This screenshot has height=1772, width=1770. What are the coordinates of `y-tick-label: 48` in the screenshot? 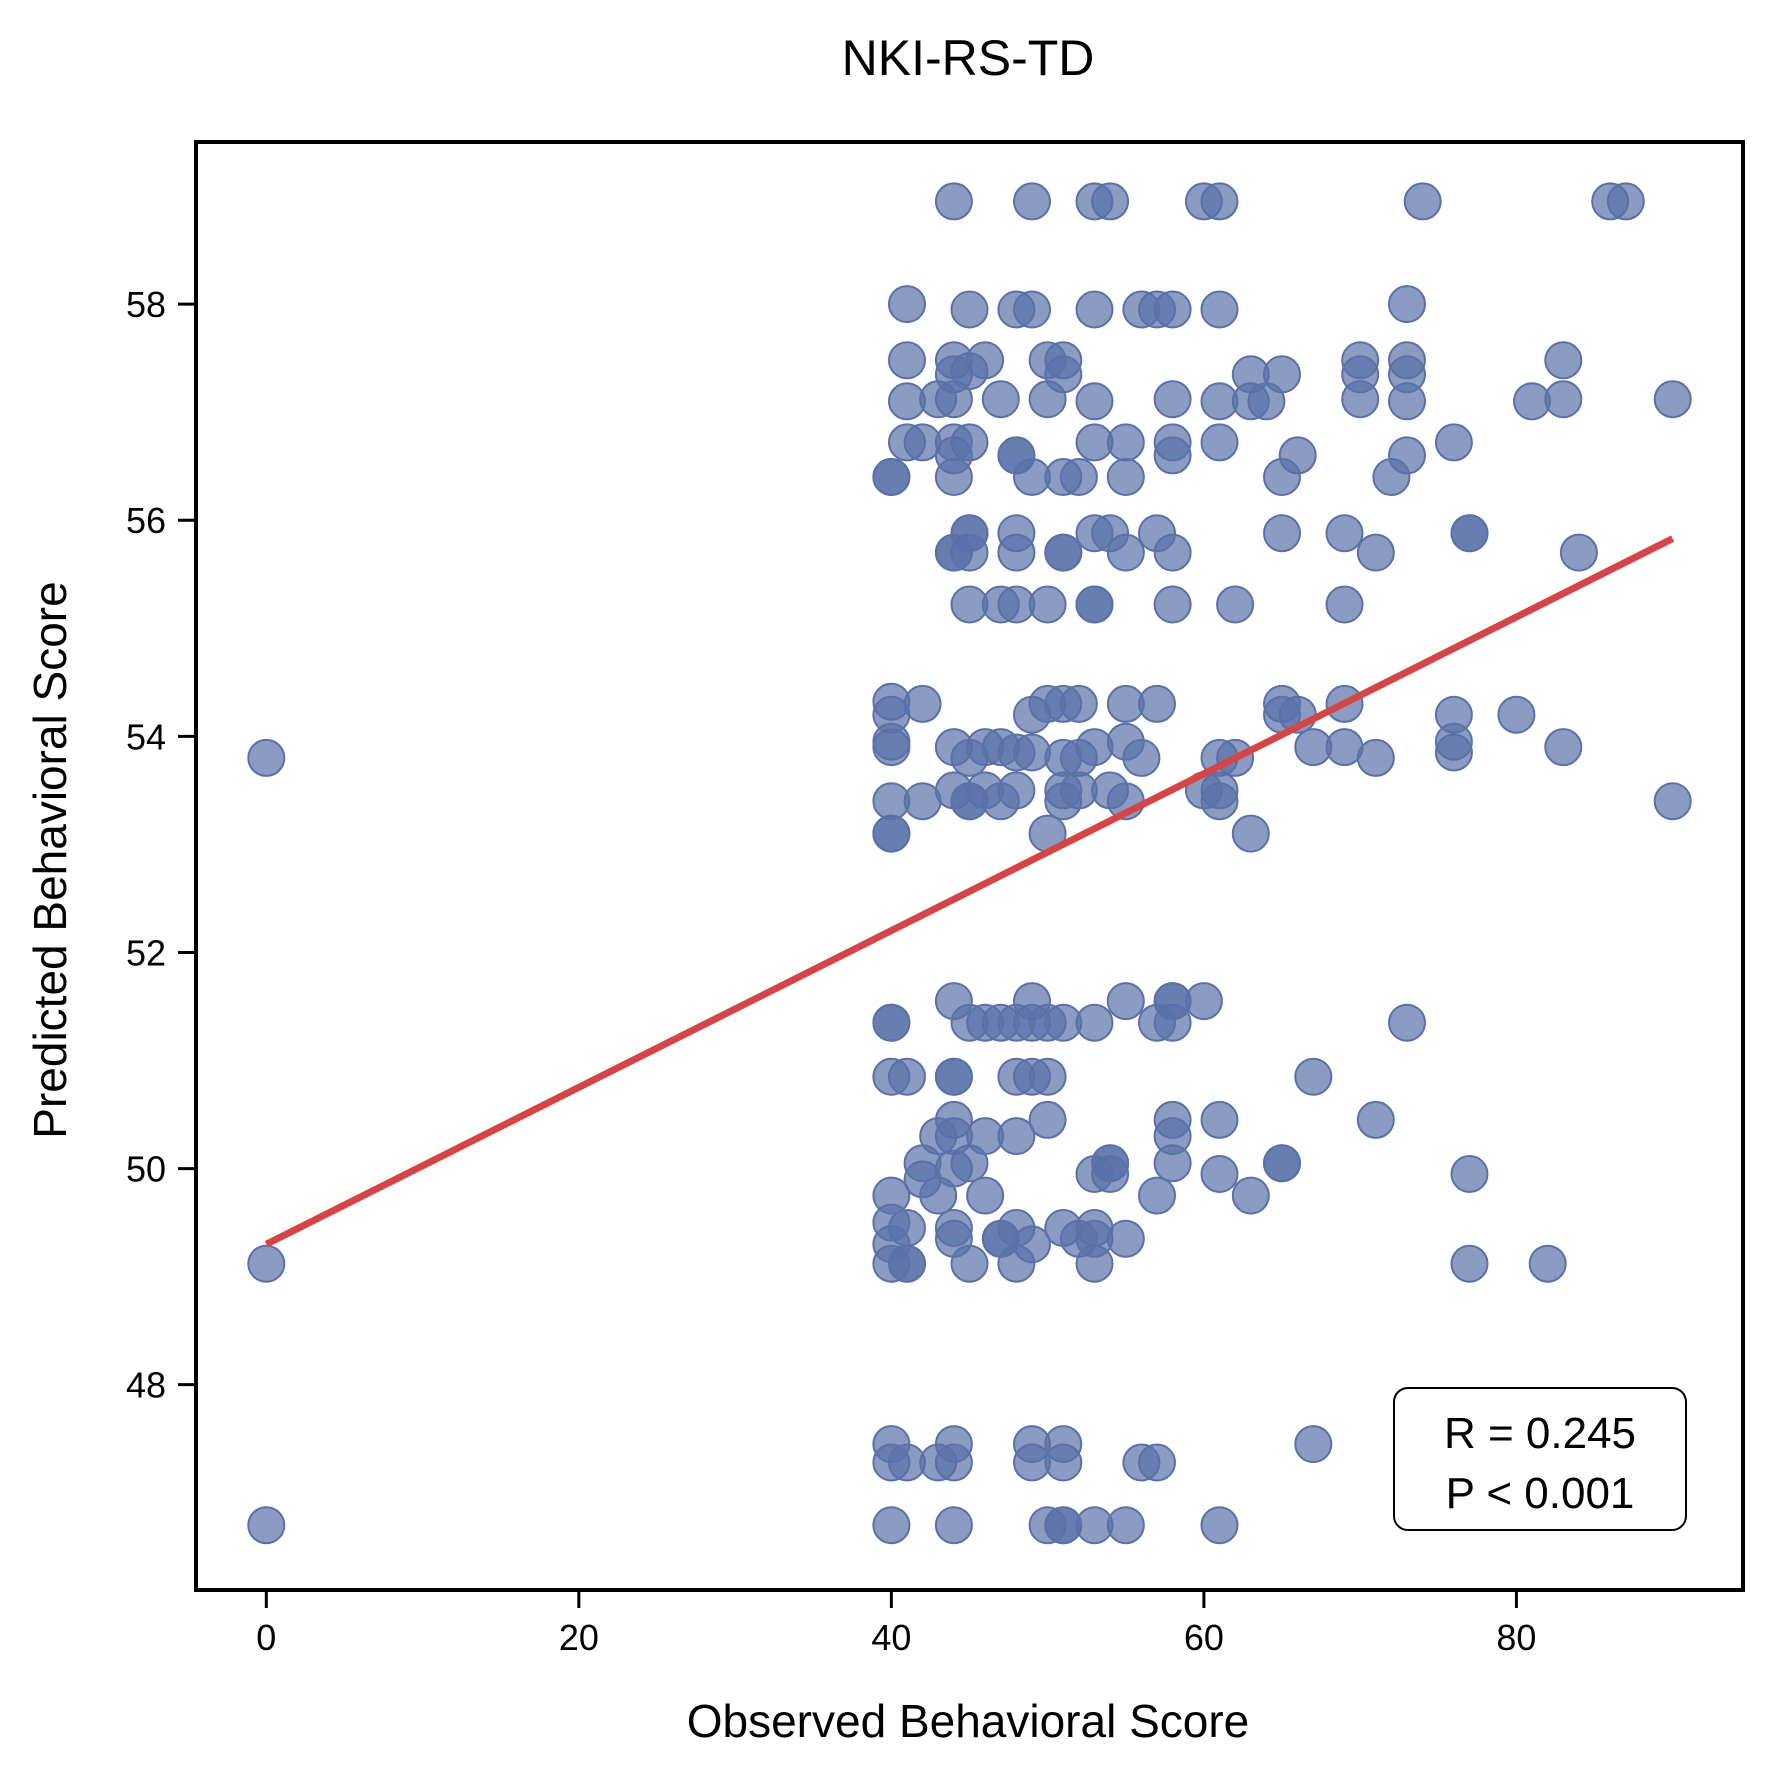 It's located at (146, 1385).